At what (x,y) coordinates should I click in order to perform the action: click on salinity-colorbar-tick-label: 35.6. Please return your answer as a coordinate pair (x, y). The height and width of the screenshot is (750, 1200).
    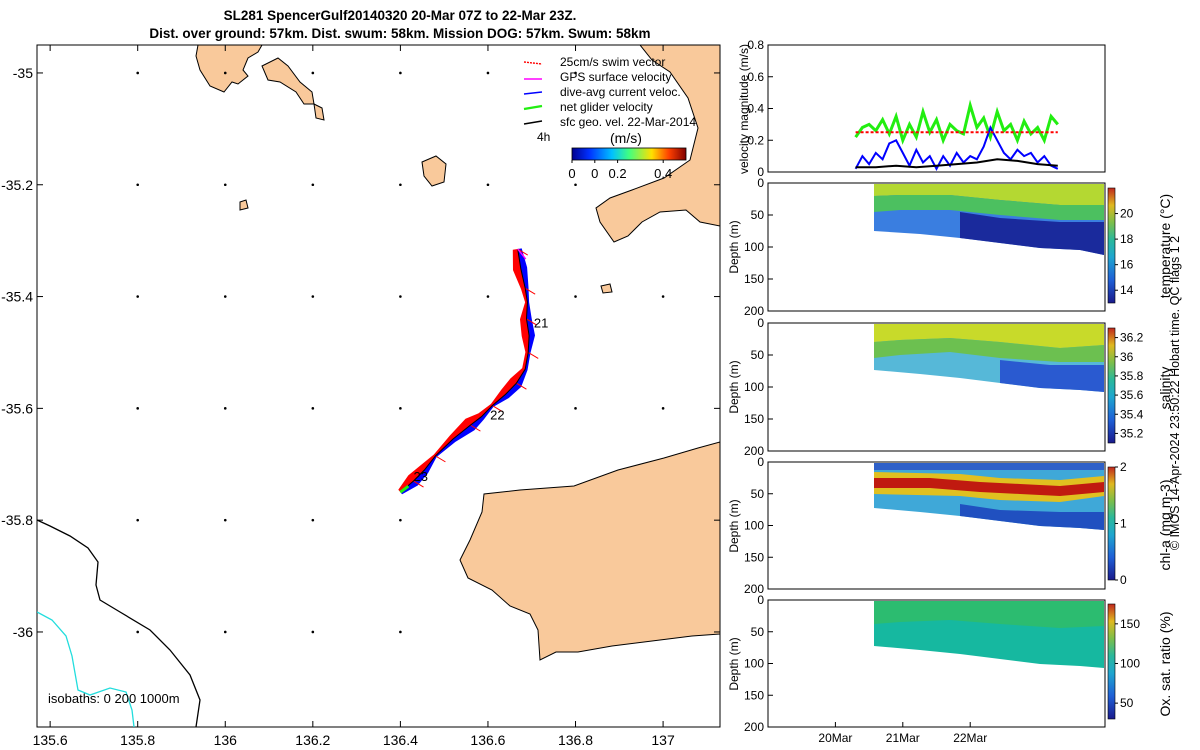
    Looking at the image, I should click on (1132, 395).